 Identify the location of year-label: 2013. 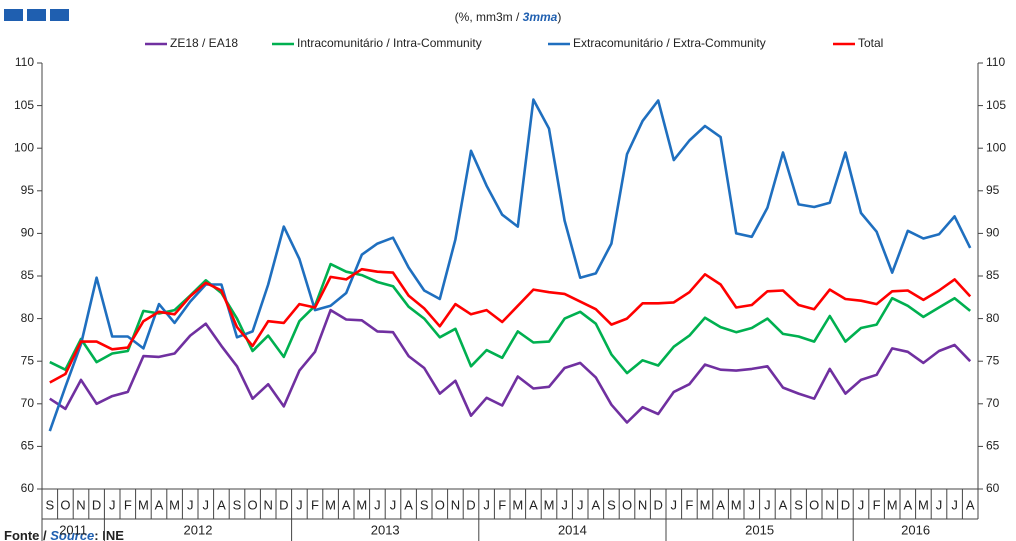
(385, 529).